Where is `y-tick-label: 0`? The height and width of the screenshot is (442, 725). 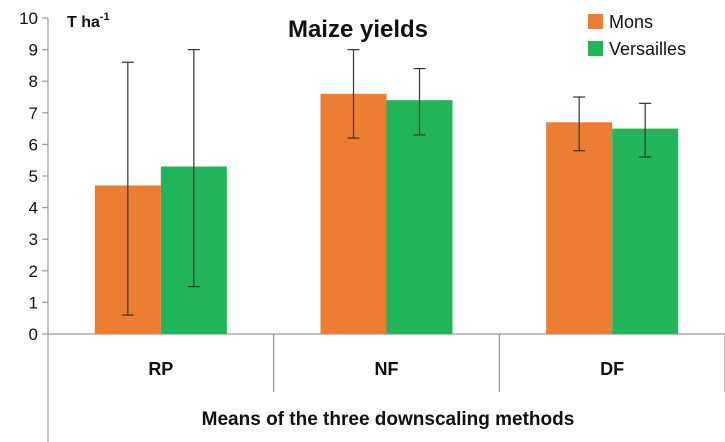
y-tick-label: 0 is located at coordinates (33, 334).